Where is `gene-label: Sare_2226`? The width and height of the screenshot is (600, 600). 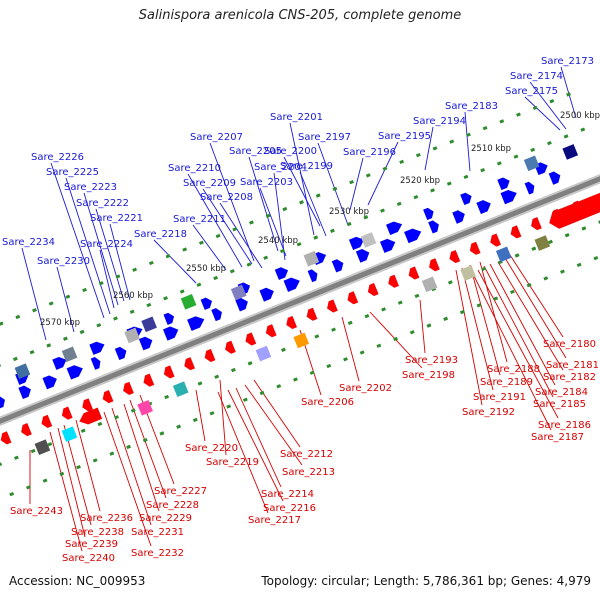
gene-label: Sare_2226 is located at coordinates (57, 157).